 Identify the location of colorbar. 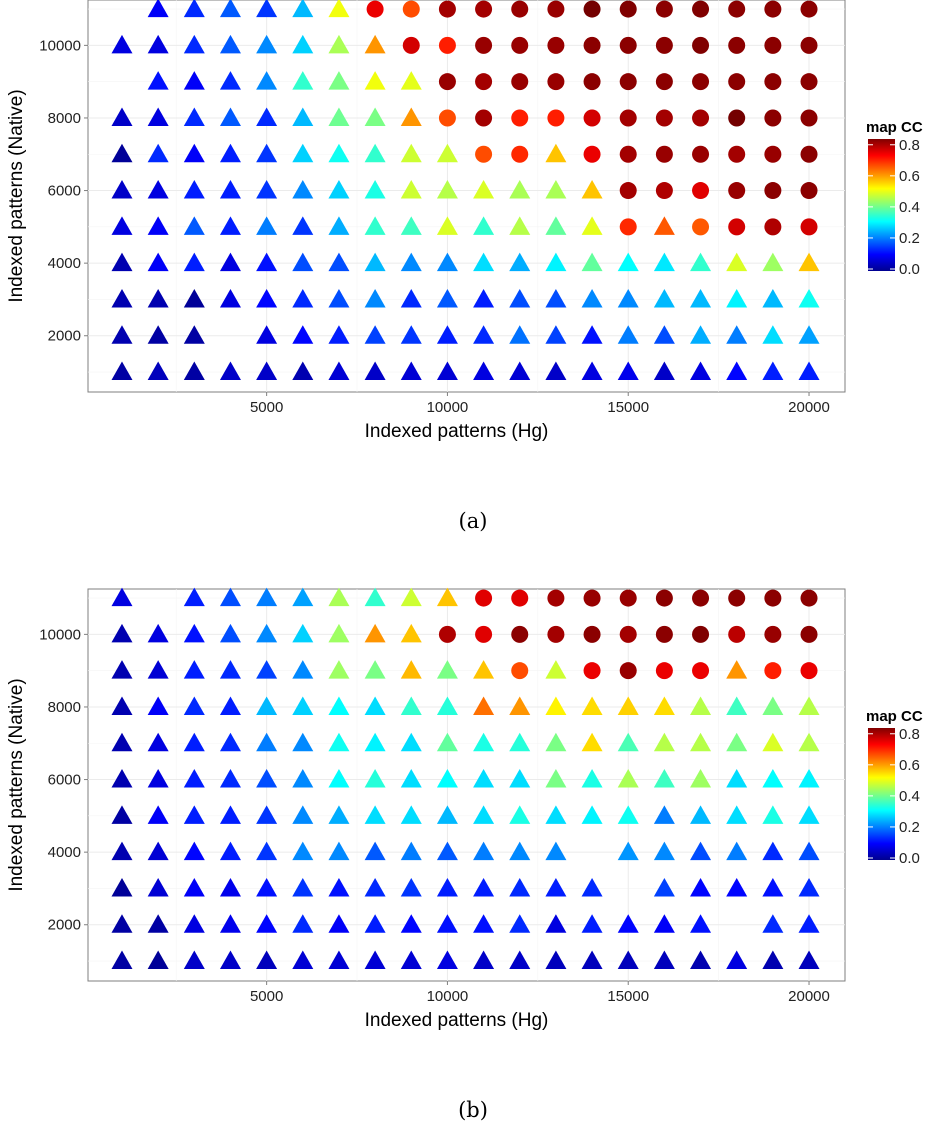
(881, 794).